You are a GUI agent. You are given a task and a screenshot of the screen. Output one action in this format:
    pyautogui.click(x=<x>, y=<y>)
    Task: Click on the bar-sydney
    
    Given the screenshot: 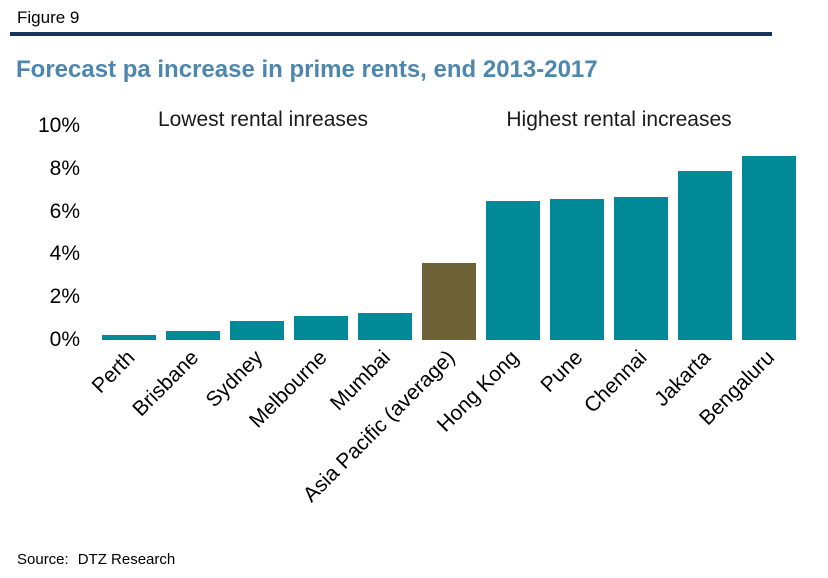 What is the action you would take?
    pyautogui.click(x=257, y=330)
    